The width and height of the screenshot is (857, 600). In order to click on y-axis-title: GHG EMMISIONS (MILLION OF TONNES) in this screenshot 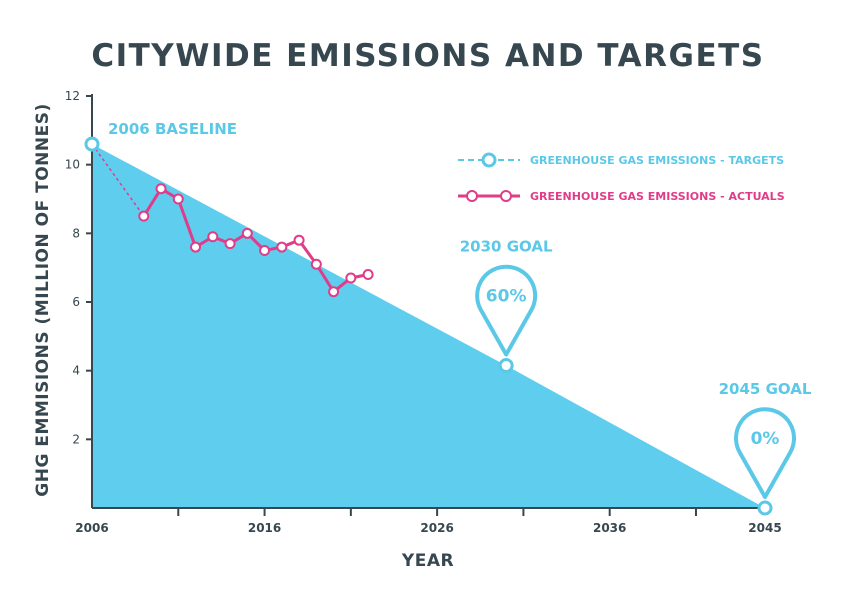, I will do `click(43, 299)`.